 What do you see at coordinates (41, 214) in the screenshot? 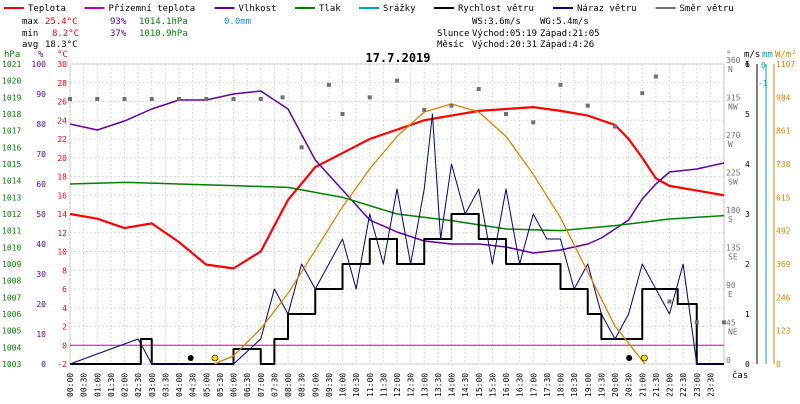
I see `pct-tick-label: 50` at bounding box center [41, 214].